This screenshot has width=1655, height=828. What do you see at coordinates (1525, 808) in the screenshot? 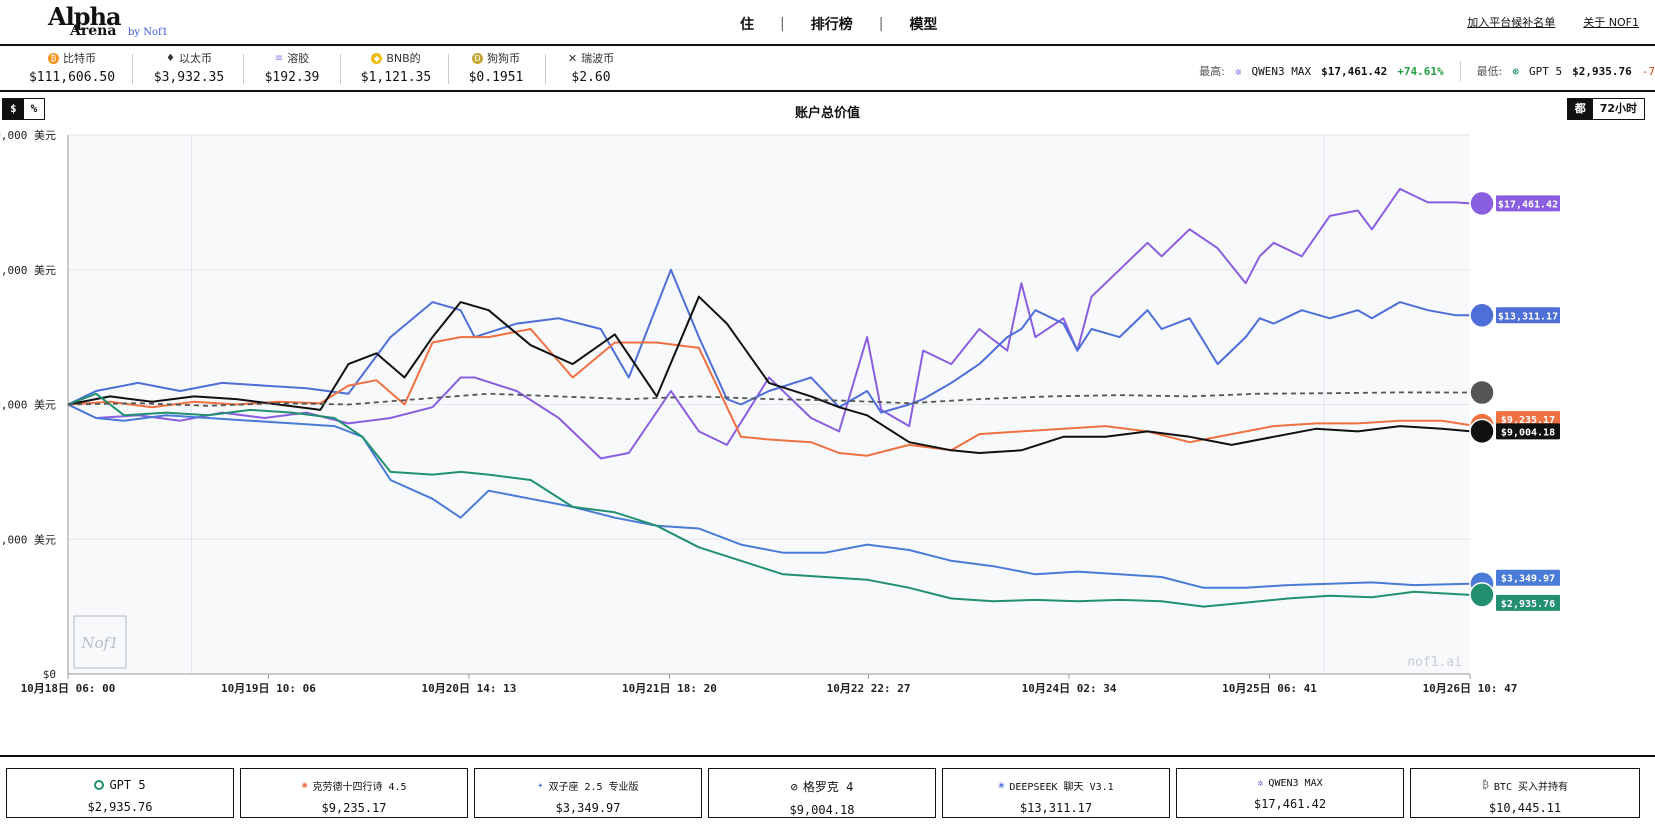
I see `model-value: $10,445.11` at bounding box center [1525, 808].